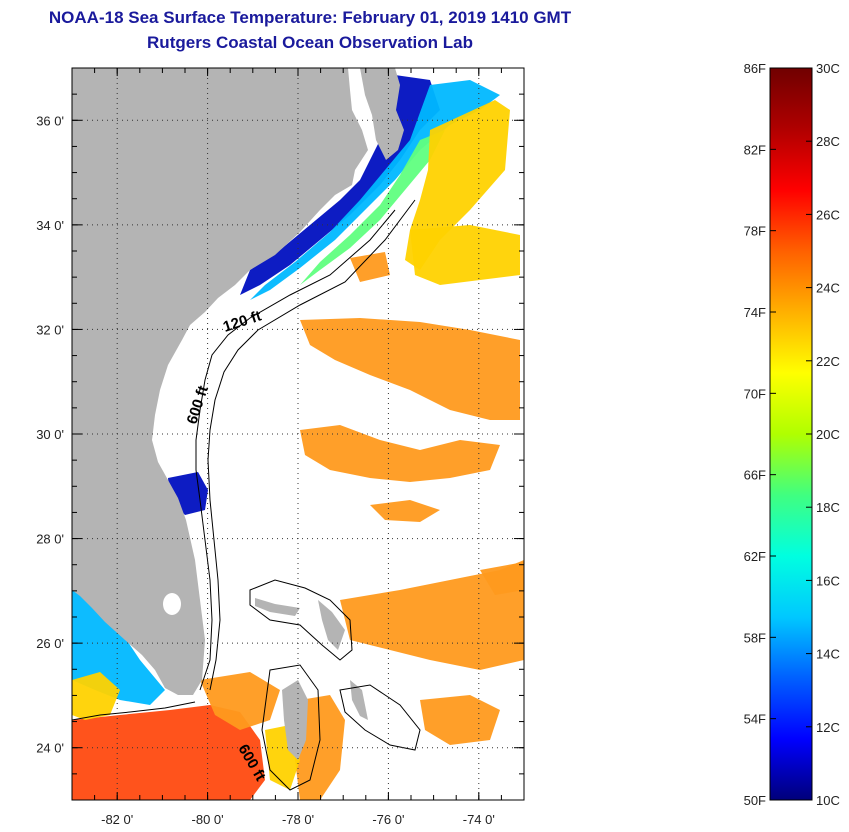  Describe the element at coordinates (828, 800) in the screenshot. I see `colorbar-c-label: 10C` at that location.